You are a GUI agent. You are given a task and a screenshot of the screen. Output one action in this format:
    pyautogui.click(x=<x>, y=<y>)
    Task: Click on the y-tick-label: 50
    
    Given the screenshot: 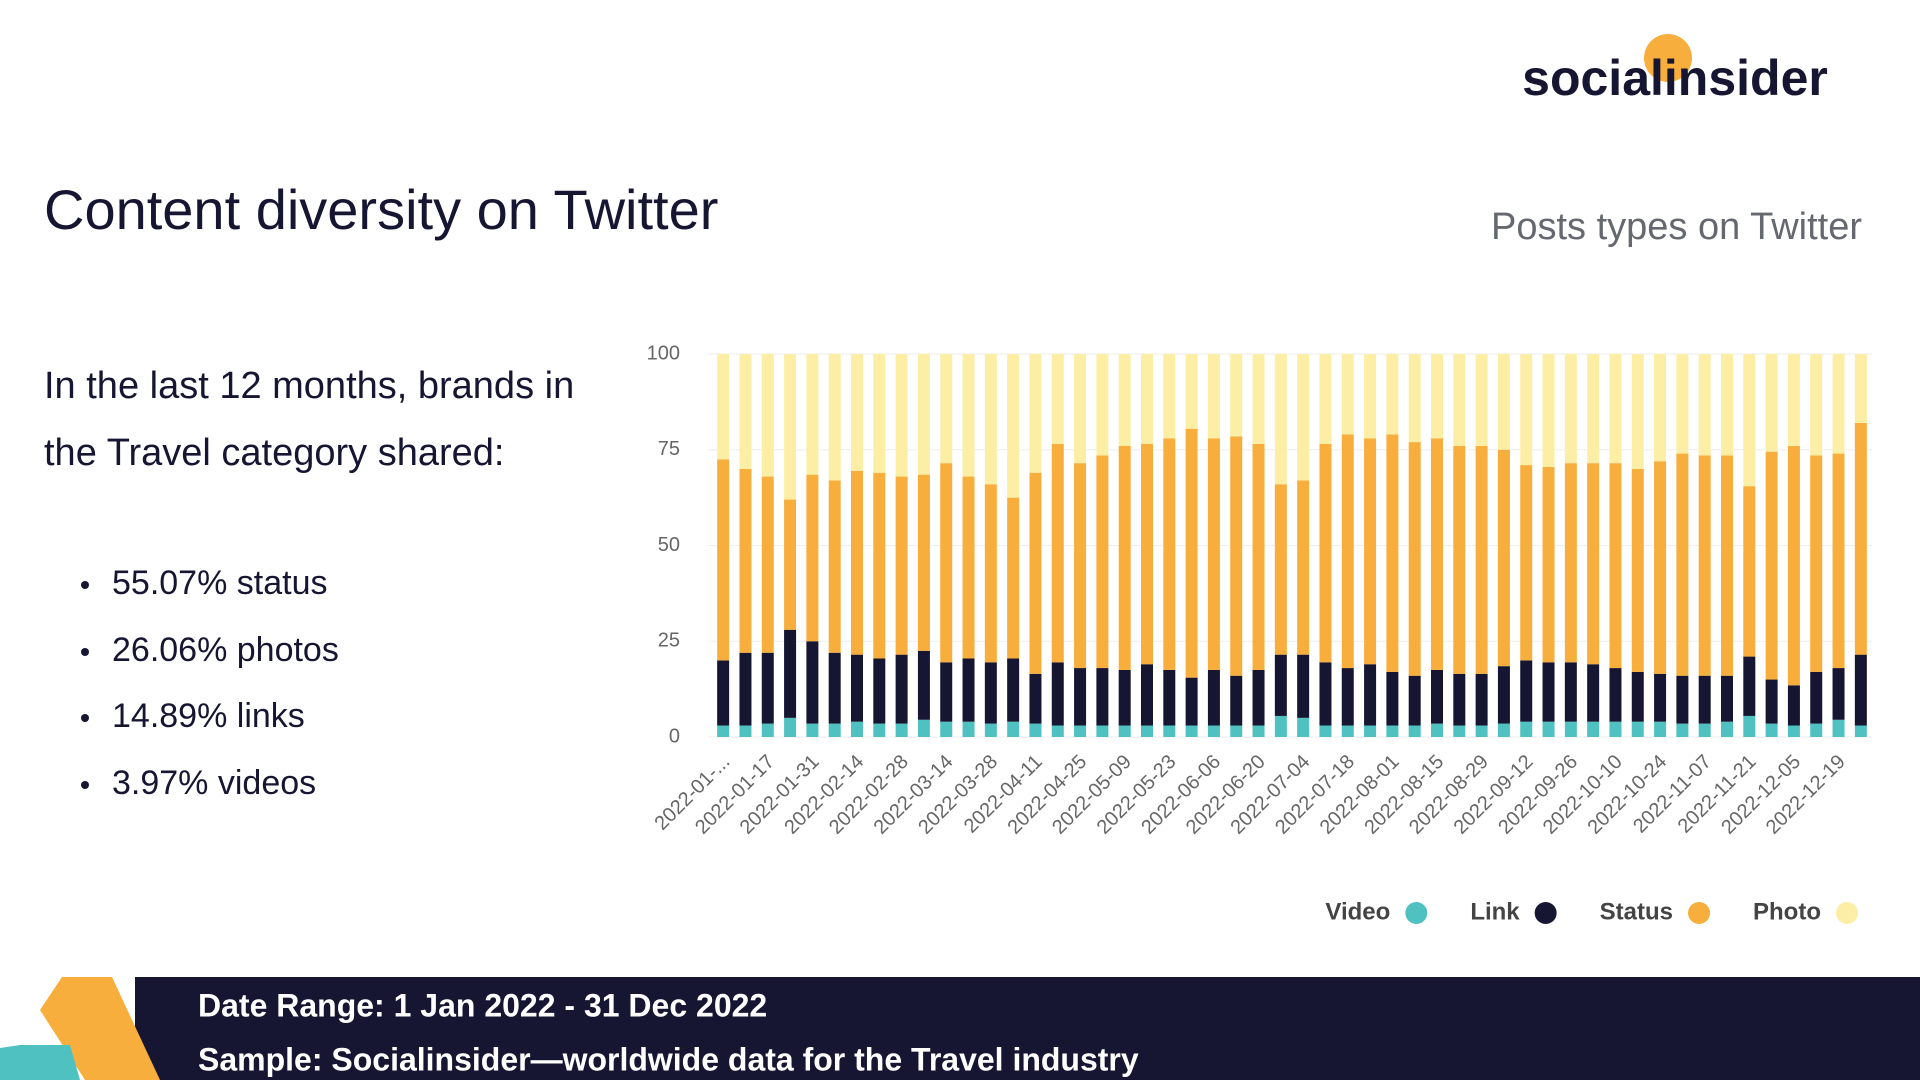 What is the action you would take?
    pyautogui.click(x=669, y=545)
    